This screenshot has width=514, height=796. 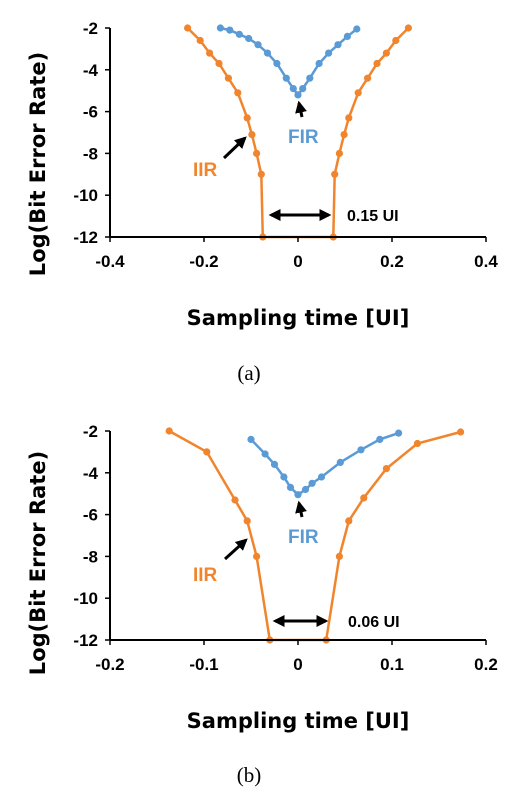 What do you see at coordinates (90, 515) in the screenshot?
I see `chart-b-ytick-label: -6` at bounding box center [90, 515].